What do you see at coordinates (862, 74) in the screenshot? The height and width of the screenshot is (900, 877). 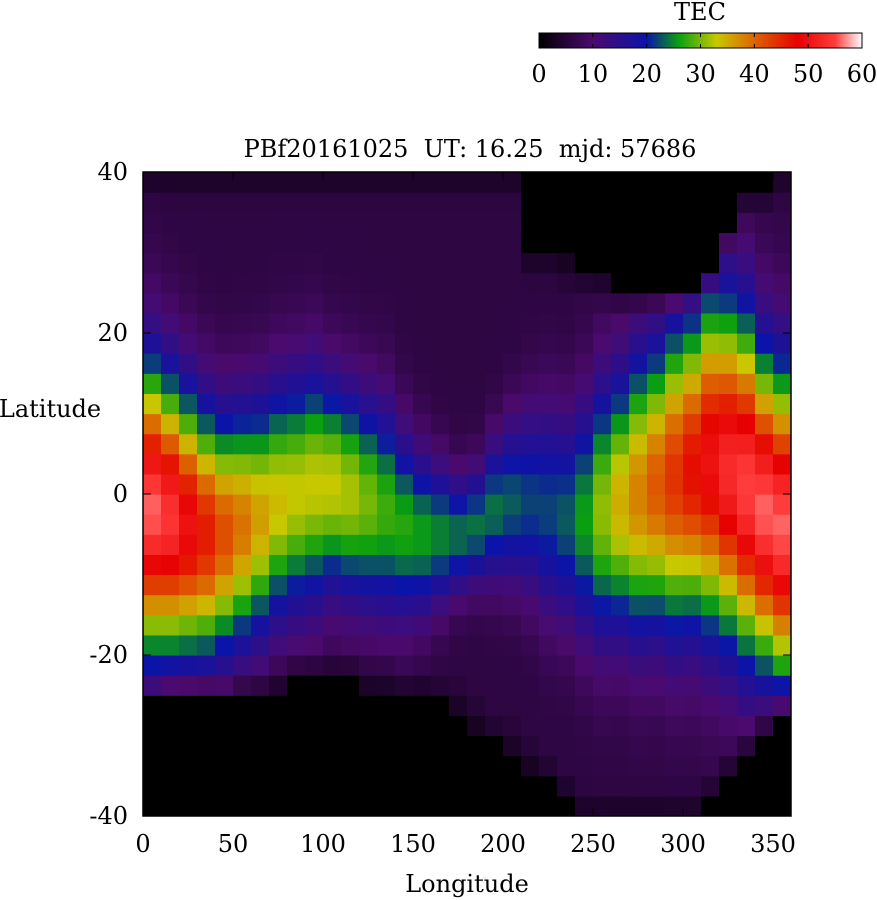 I see `colorbar-tick-label: 60` at bounding box center [862, 74].